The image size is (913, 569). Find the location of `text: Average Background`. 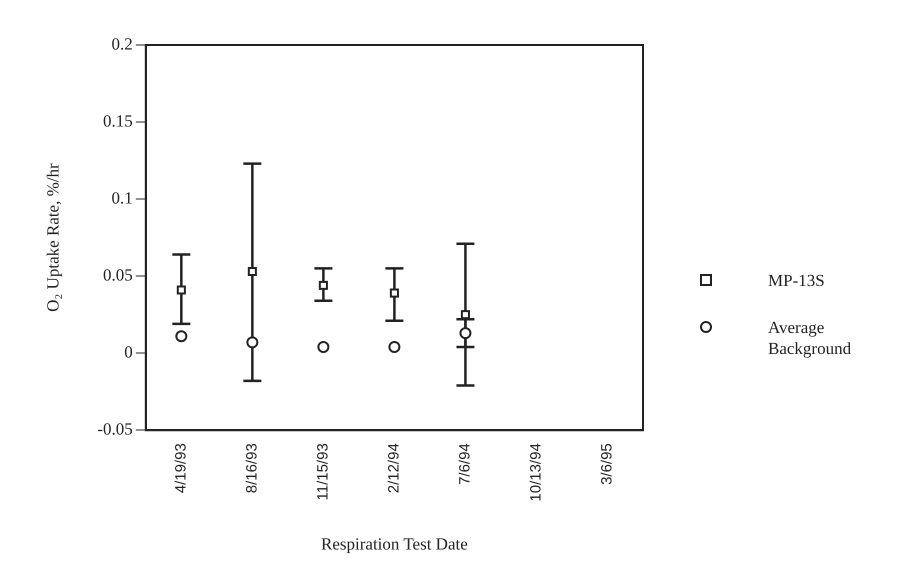

text: Average Background is located at coordinates (810, 338).